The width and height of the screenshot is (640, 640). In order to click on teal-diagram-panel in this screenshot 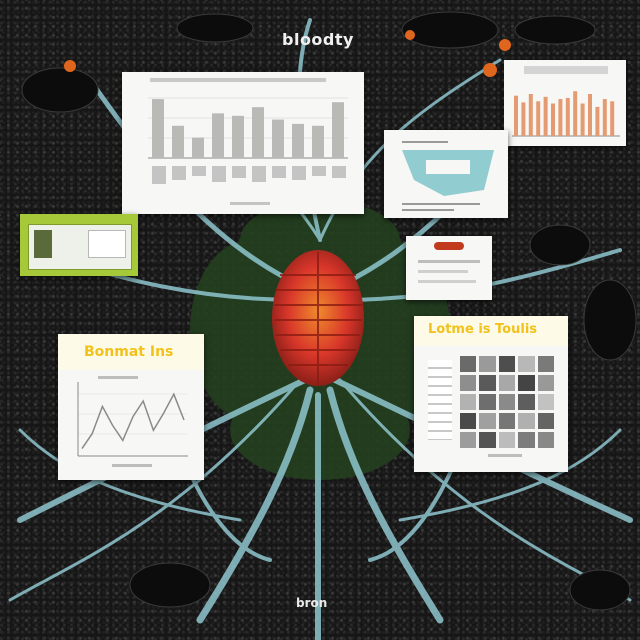, I will do `click(446, 174)`.